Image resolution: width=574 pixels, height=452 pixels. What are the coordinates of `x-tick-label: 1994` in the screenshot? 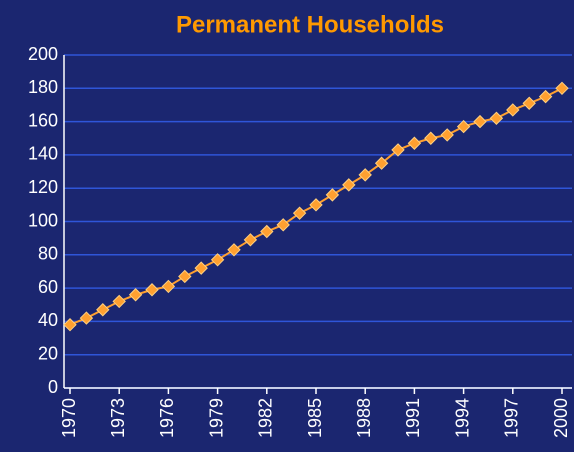 It's located at (462, 418).